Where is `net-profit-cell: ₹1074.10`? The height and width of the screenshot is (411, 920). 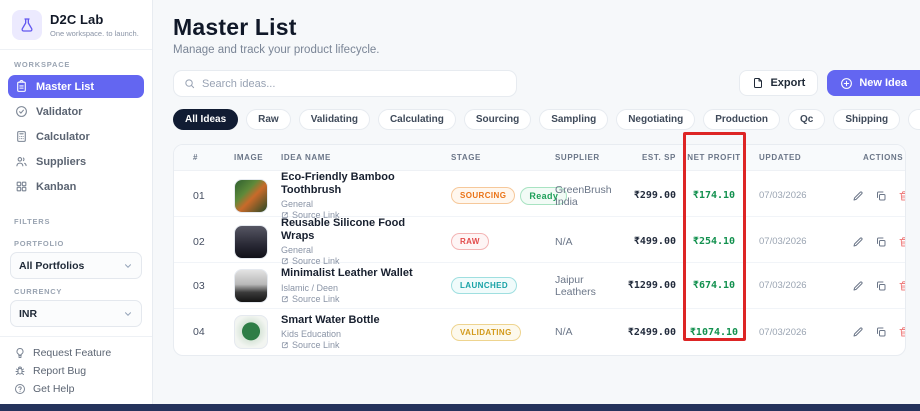 net-profit-cell: ₹1074.10 is located at coordinates (714, 332).